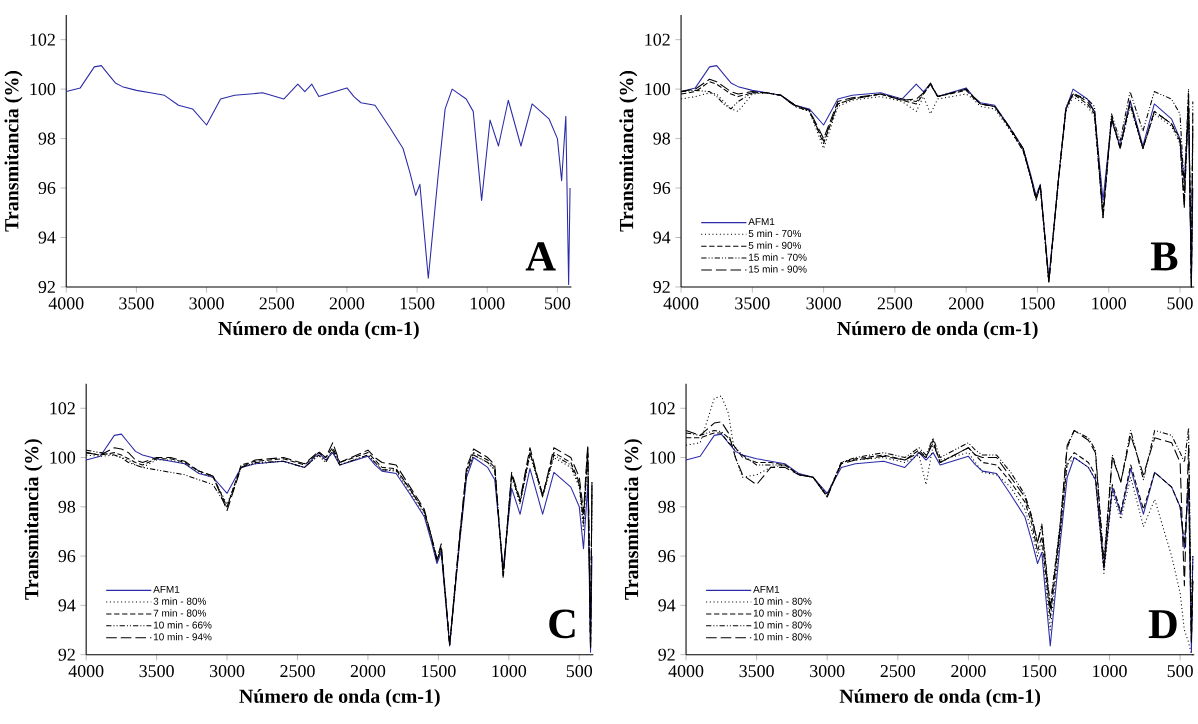 This screenshot has height=724, width=1198. Describe the element at coordinates (540, 256) in the screenshot. I see `annotation: A` at that location.